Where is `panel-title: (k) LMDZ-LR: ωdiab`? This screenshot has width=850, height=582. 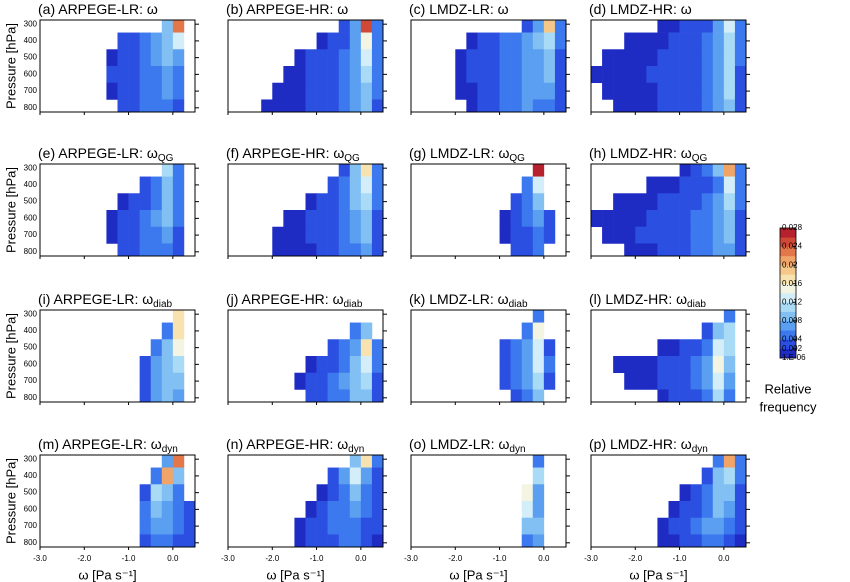
panel-title: (k) LMDZ-LR: ωdiab is located at coordinates (468, 300).